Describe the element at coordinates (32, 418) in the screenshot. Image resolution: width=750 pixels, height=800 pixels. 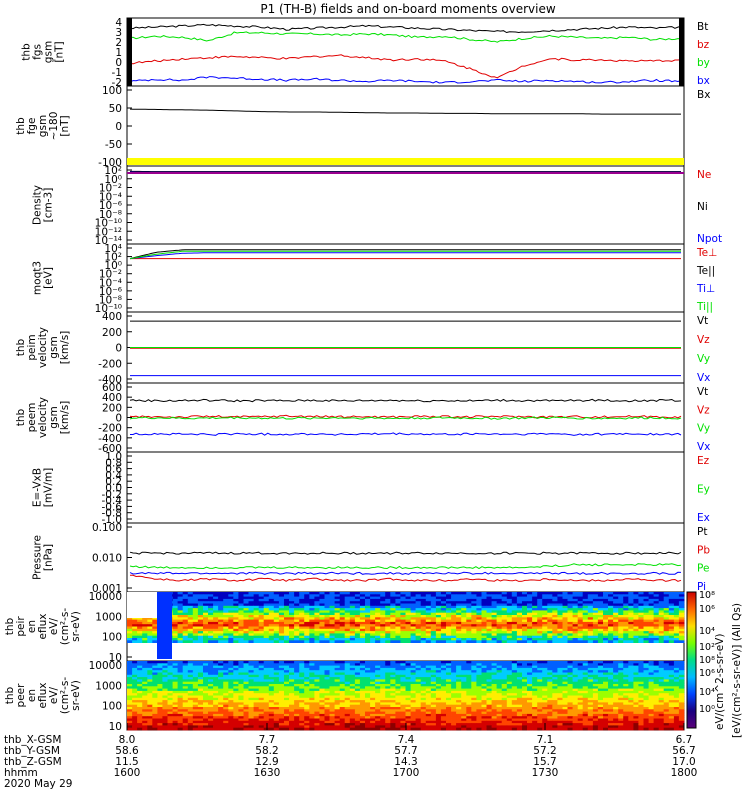
I see `y-axis-label-line: peem` at that location.